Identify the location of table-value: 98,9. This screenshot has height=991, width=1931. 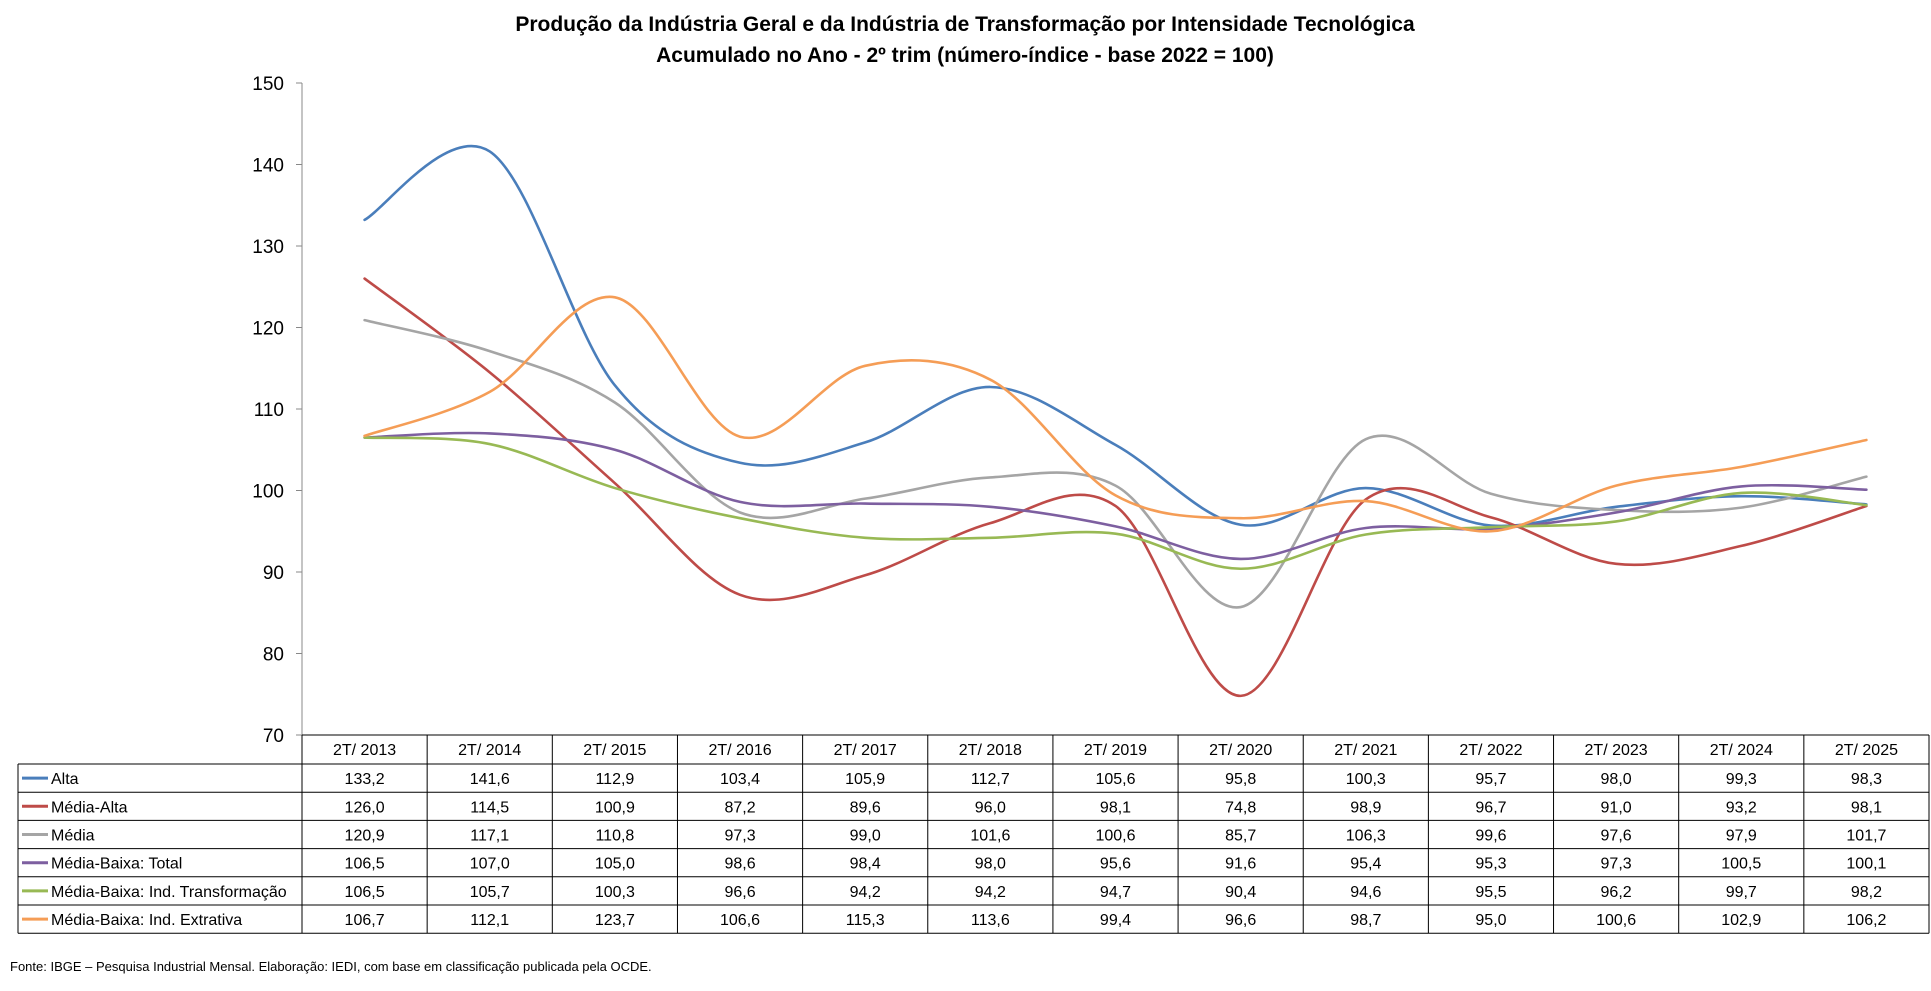
(1365, 807).